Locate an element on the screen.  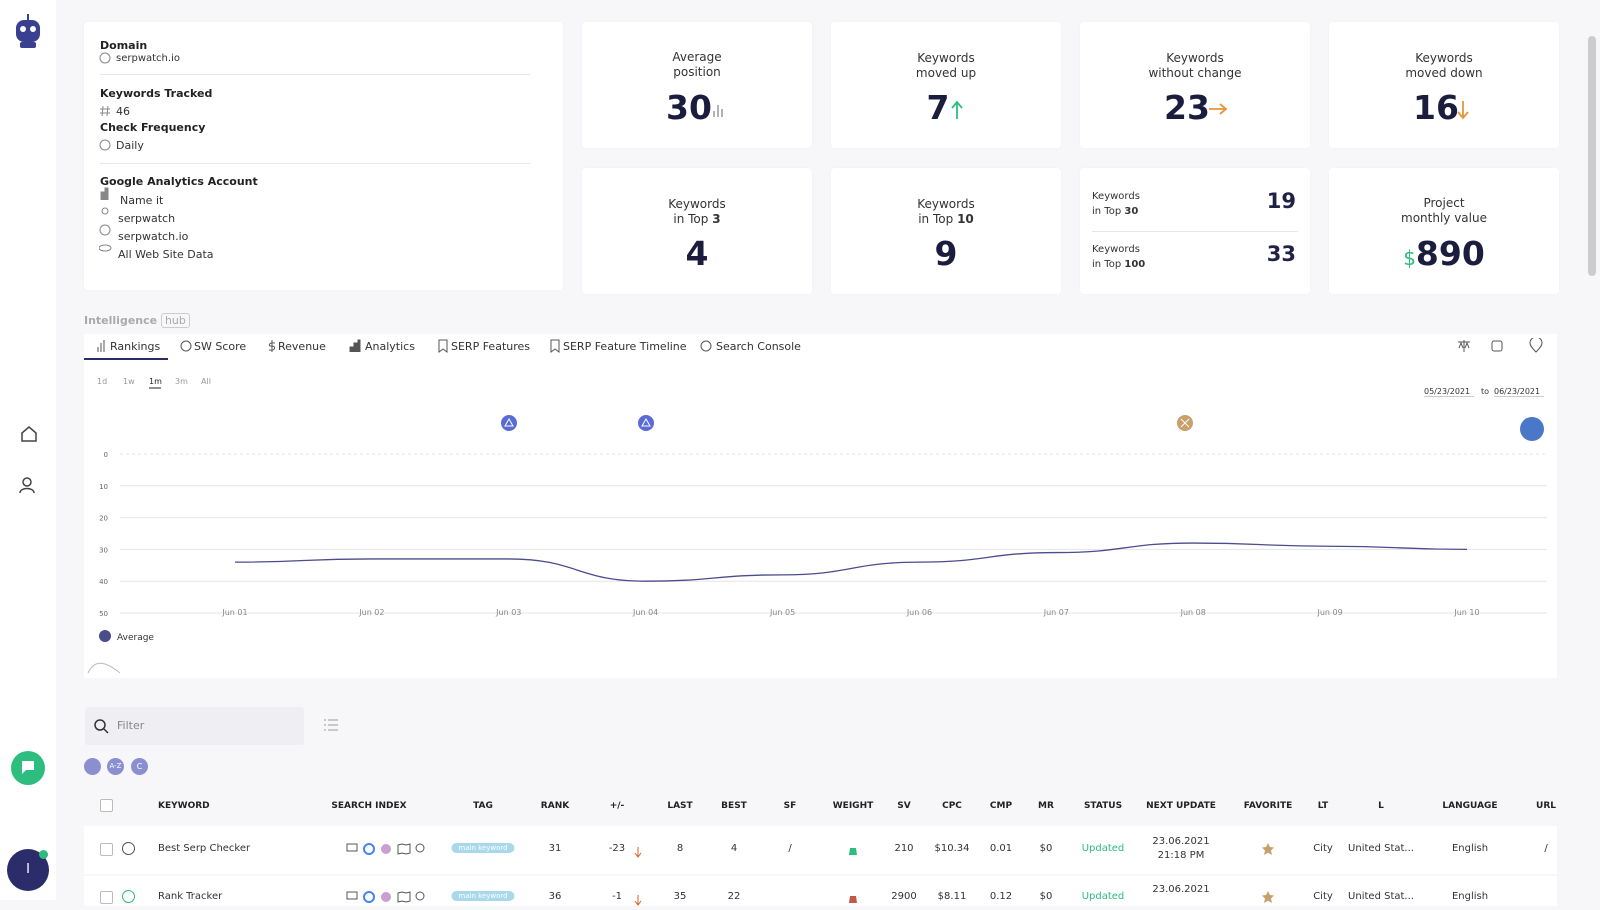
right-arrow is located at coordinates (1218, 109).